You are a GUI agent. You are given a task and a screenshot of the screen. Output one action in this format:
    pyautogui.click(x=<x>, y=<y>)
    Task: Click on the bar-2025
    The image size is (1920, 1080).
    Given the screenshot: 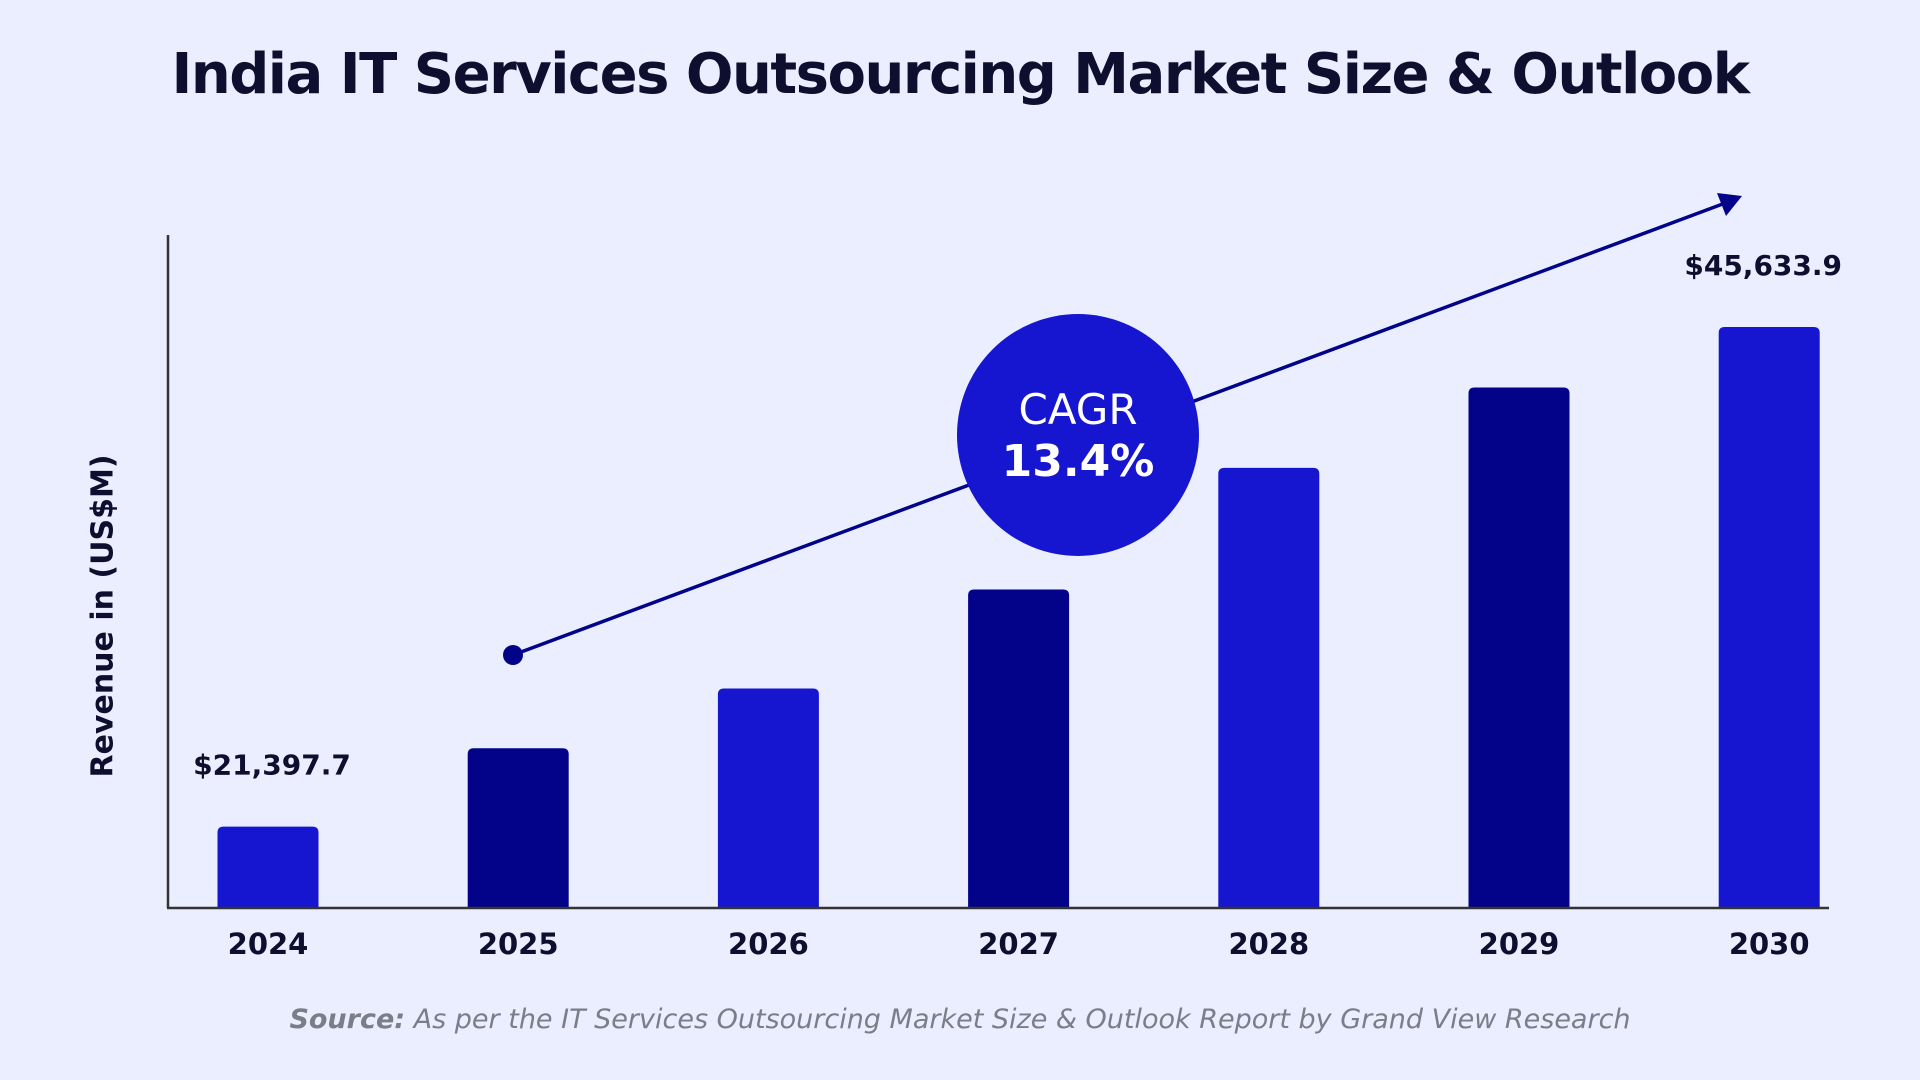 What is the action you would take?
    pyautogui.click(x=518, y=827)
    